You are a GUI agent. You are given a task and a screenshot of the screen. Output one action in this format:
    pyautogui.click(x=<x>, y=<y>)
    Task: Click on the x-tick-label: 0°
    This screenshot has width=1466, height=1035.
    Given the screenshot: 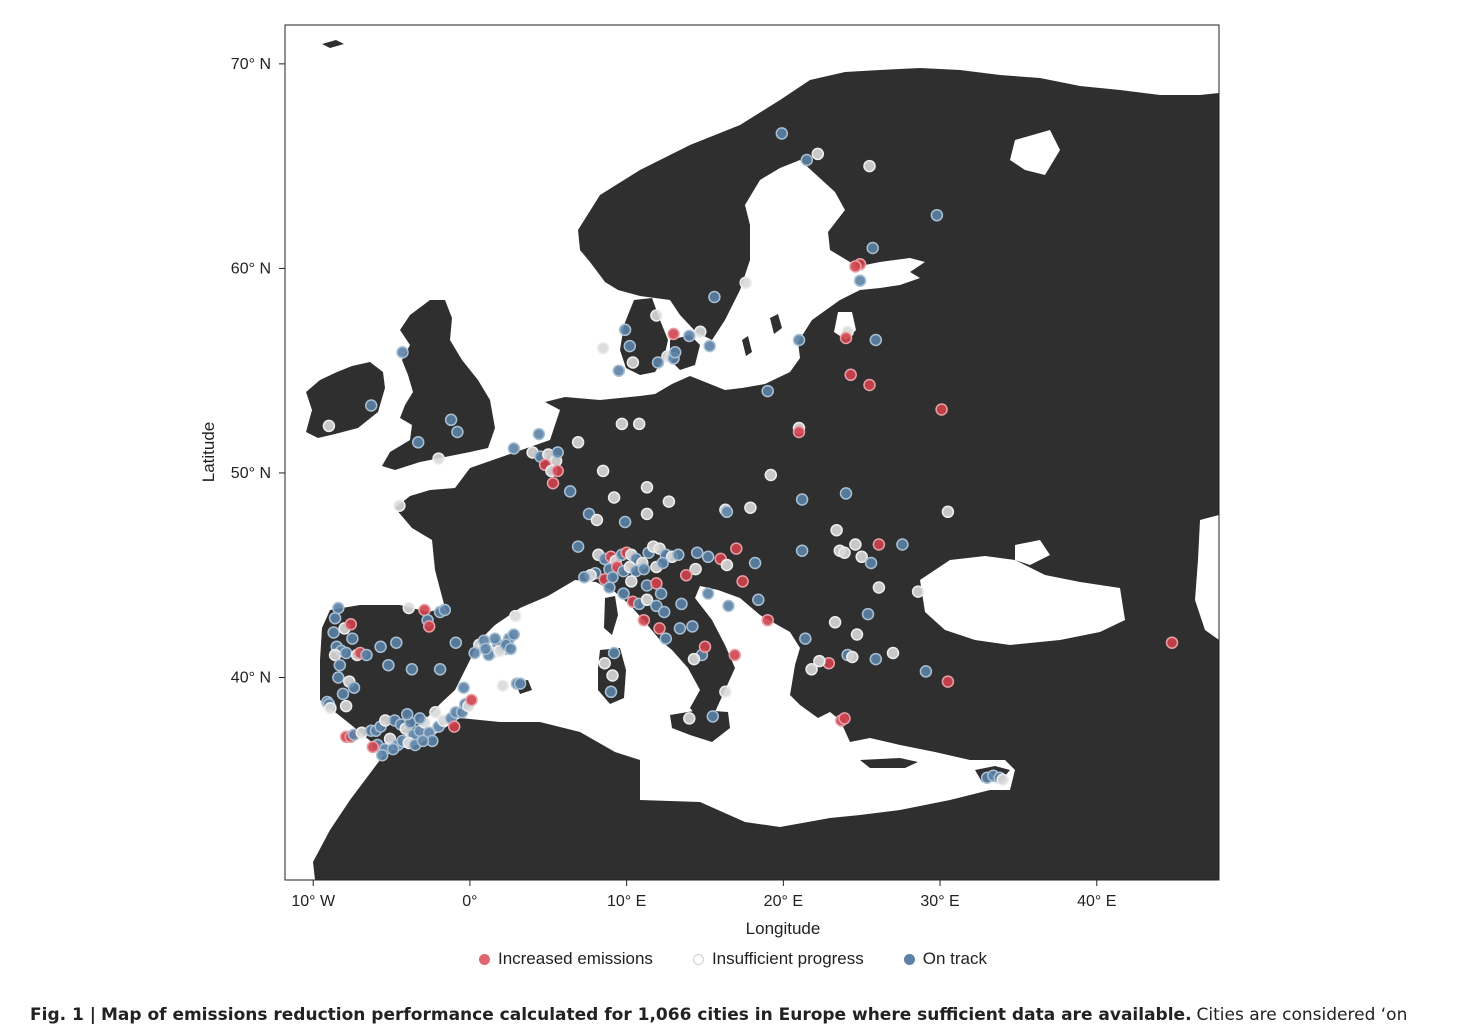 What is the action you would take?
    pyautogui.click(x=469, y=901)
    